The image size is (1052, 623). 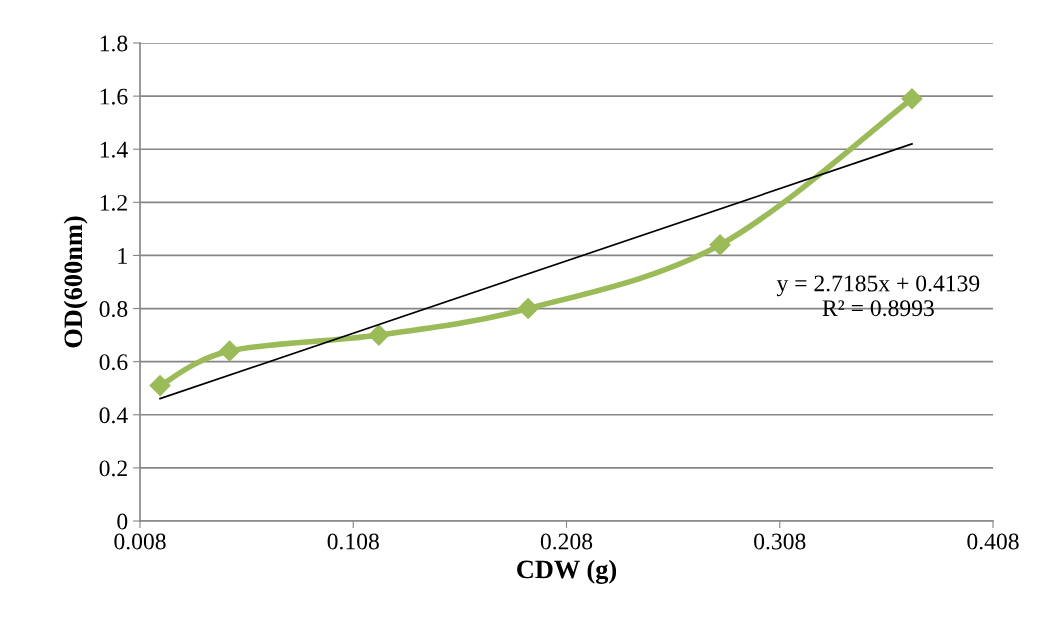 What do you see at coordinates (113, 468) in the screenshot?
I see `y-tick-label: 0.2` at bounding box center [113, 468].